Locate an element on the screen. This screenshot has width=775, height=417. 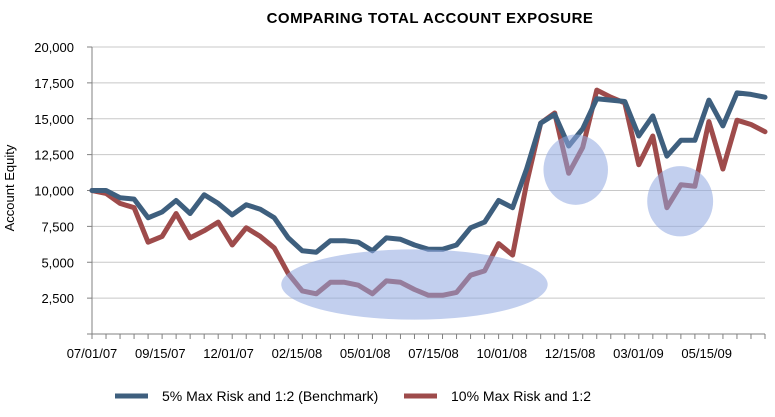
chart-title: COMPARING TOTAL ACCOUNT EXPOSURE is located at coordinates (430, 18).